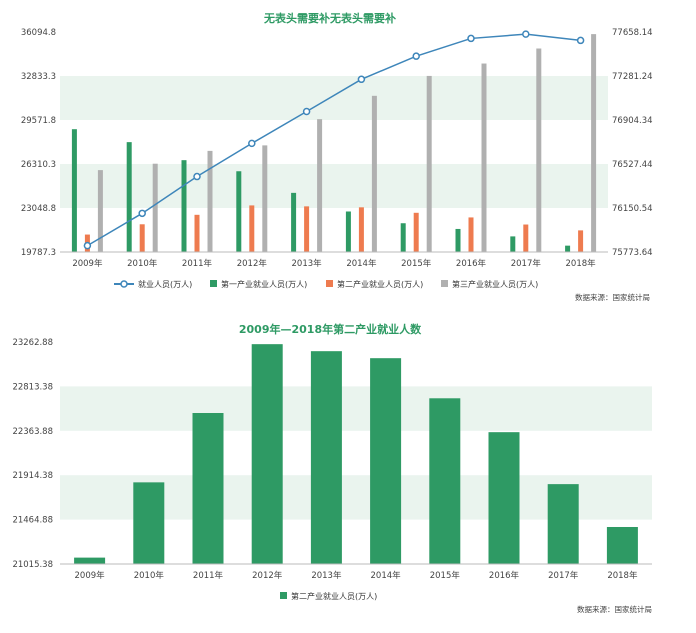  Describe the element at coordinates (264, 284) in the screenshot. I see `legend-label-primary: 第一产业就业人员(万人)` at that location.